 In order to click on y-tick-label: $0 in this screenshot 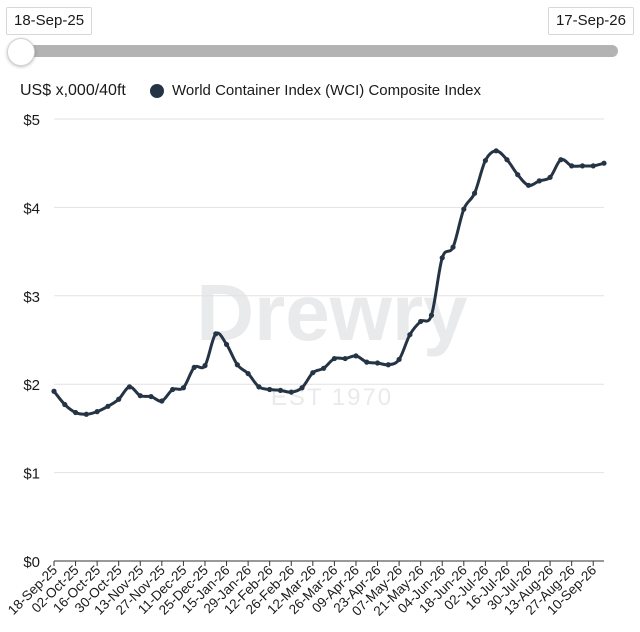, I will do `click(31, 562)`.